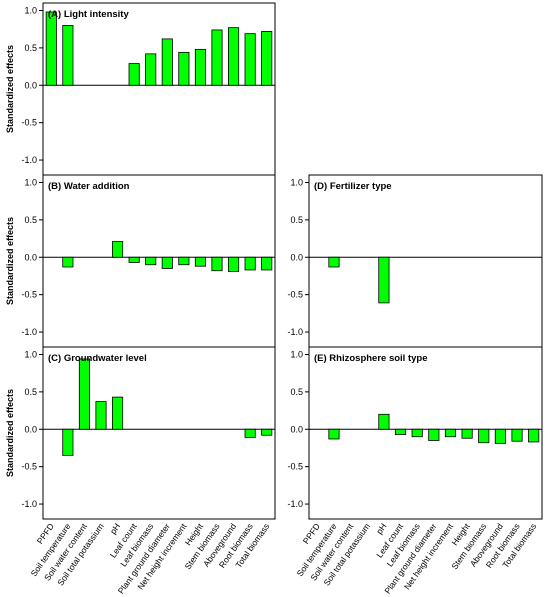 The height and width of the screenshot is (597, 550). Describe the element at coordinates (30, 48) in the screenshot. I see `panel-a-y-tick-label: 0.5` at that location.